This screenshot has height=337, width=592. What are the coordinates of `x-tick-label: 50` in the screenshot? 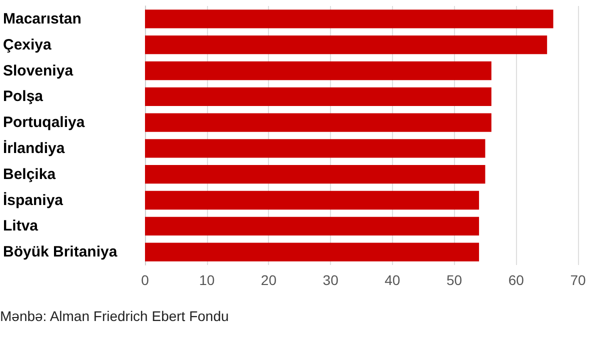 It's located at (454, 280).